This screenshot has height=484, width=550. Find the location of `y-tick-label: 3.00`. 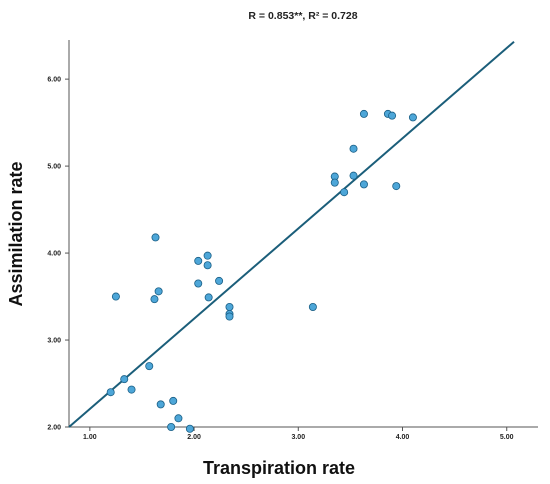

y-tick-label: 3.00 is located at coordinates (54, 341).